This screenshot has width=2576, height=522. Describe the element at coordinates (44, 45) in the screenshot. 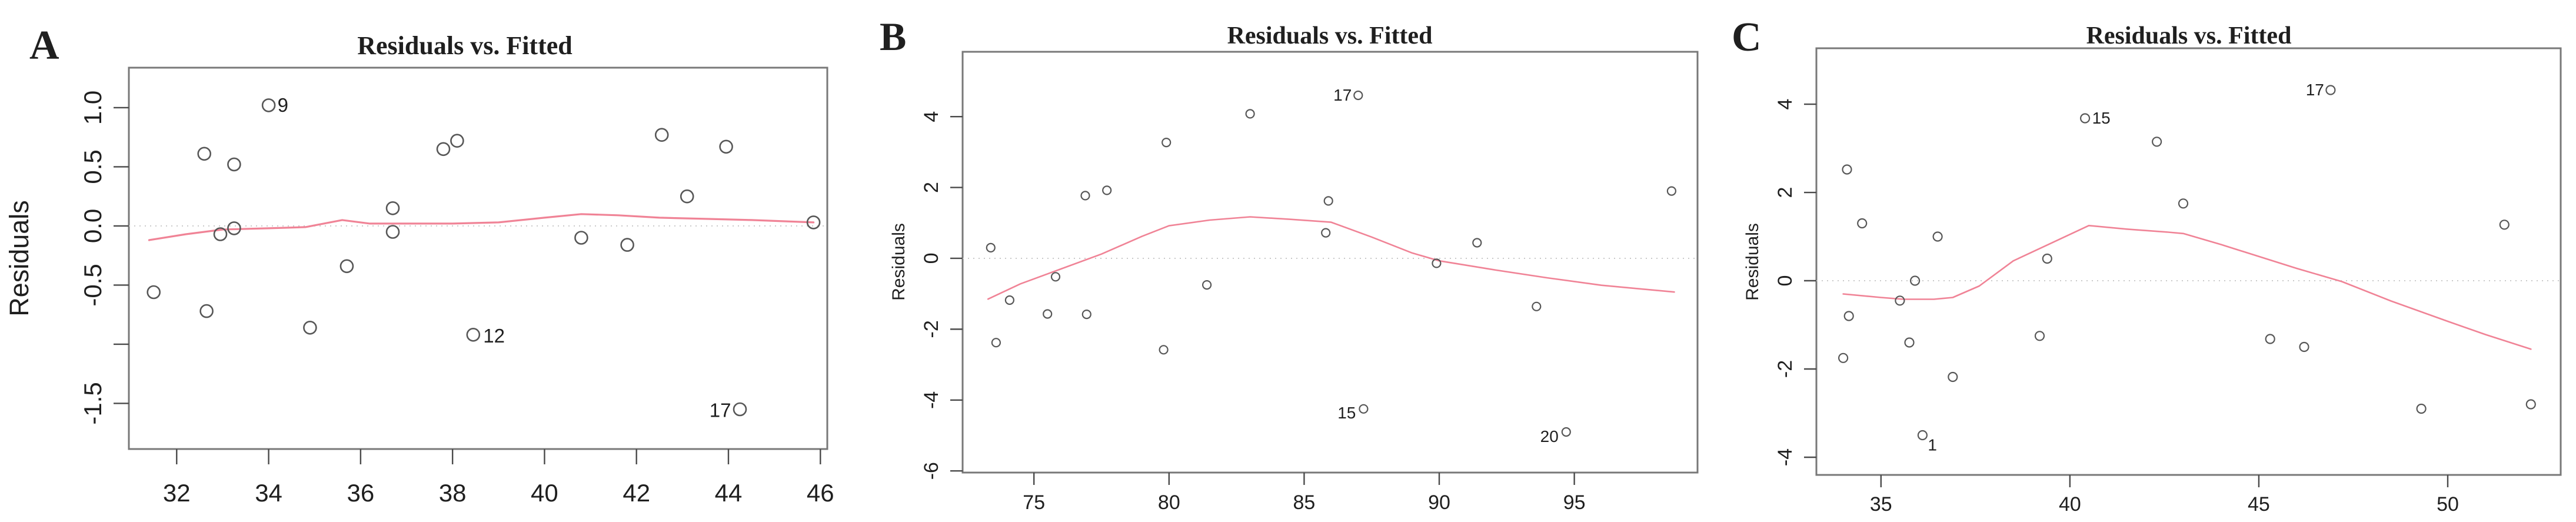

I see `panel-letter: A` at that location.